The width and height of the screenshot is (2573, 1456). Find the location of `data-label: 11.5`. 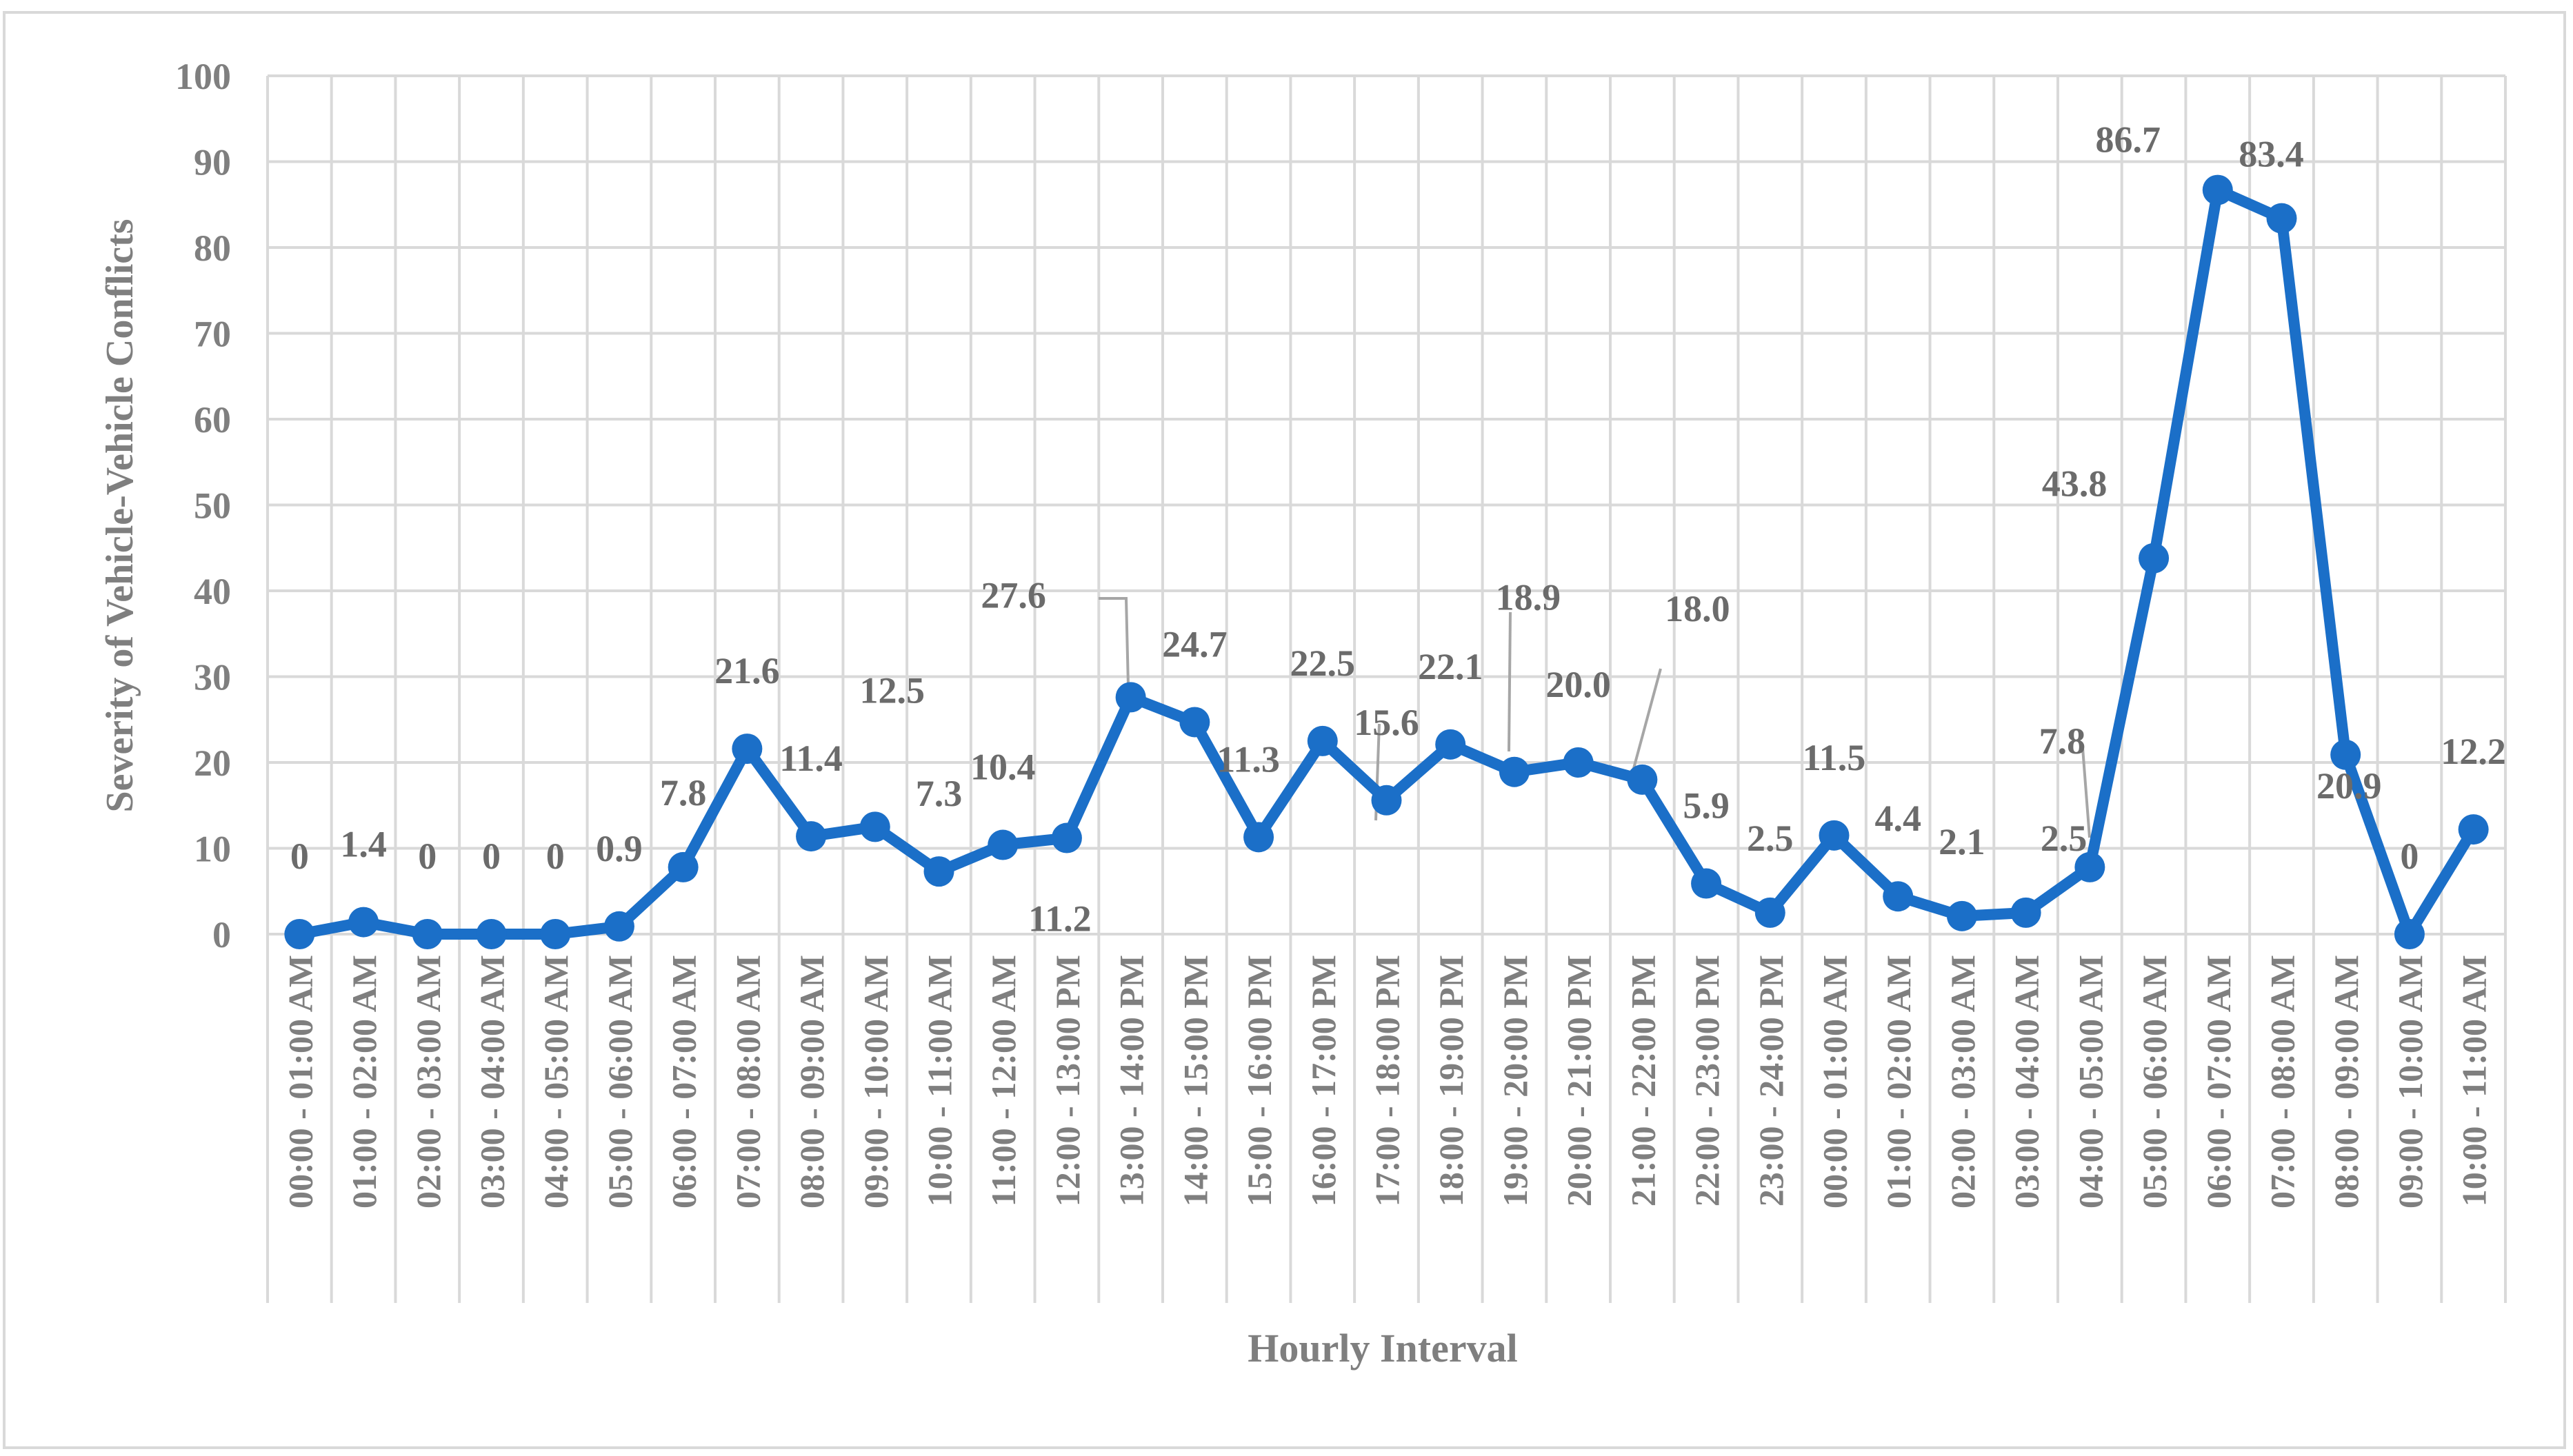

data-label: 11.5 is located at coordinates (1834, 757).